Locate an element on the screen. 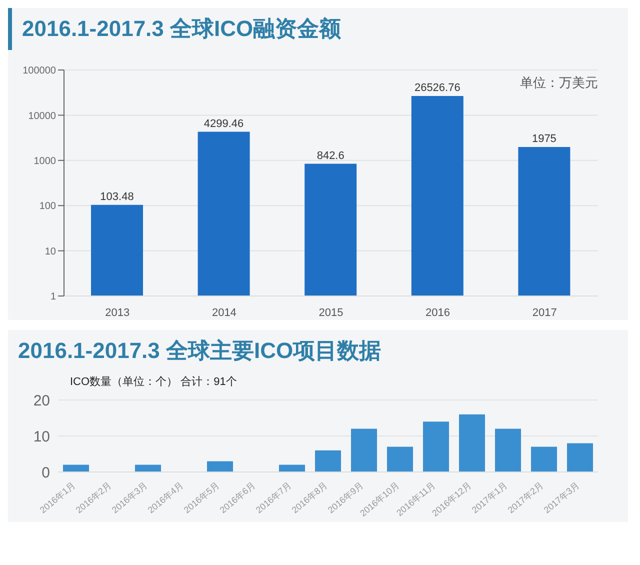  y-tick-label: 20 is located at coordinates (41, 401).